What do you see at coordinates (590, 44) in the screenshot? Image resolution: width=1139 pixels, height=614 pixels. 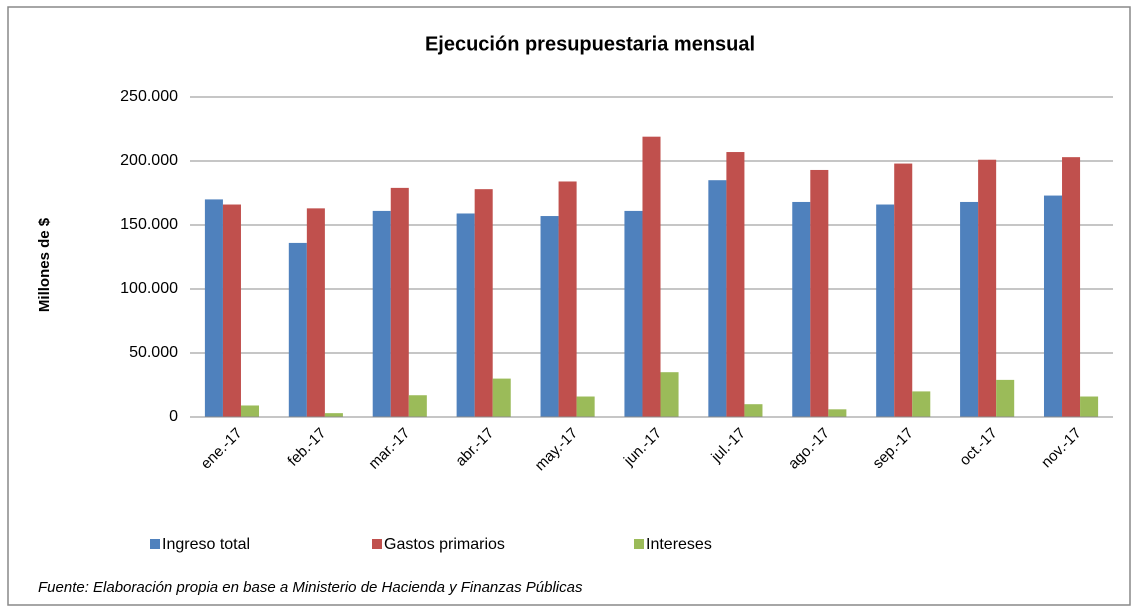 I see `chart-title: Ejecución presupuestaria mensual` at bounding box center [590, 44].